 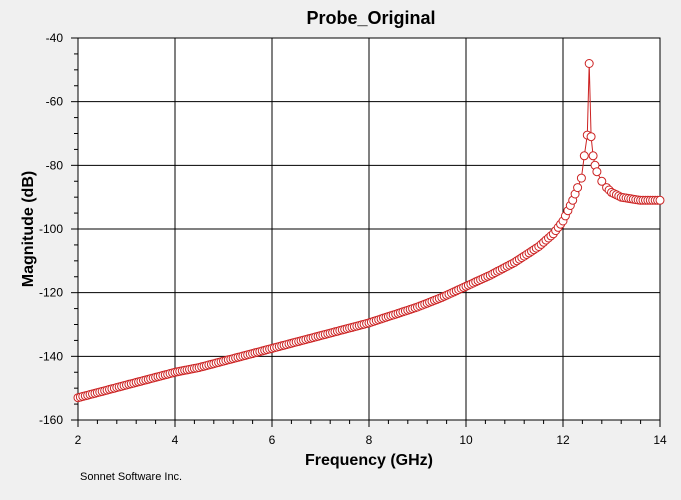 I want to click on y-tick-label: -100, so click(x=51, y=229).